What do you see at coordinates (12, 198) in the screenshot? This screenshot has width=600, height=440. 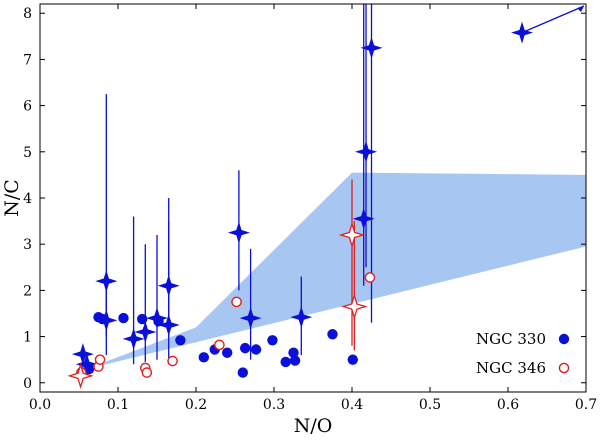 I see `y-axis-label: N/C` at bounding box center [12, 198].